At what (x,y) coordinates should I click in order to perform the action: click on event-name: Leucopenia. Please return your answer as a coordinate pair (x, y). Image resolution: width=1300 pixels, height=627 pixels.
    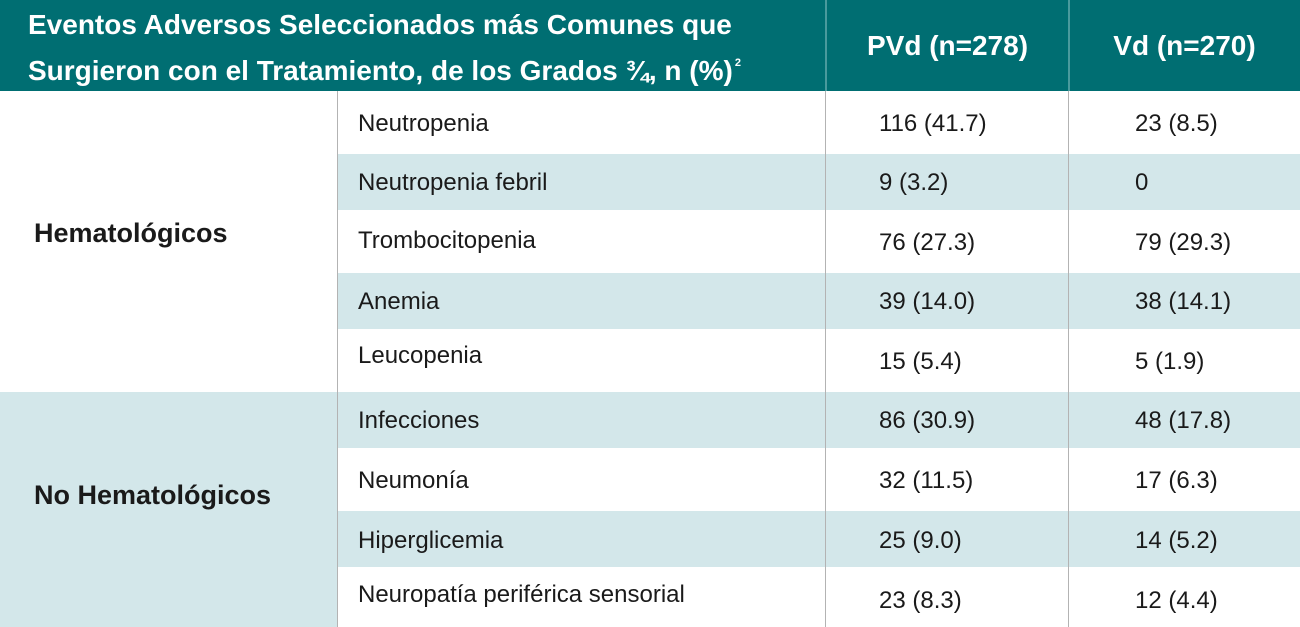
    Looking at the image, I should click on (420, 355).